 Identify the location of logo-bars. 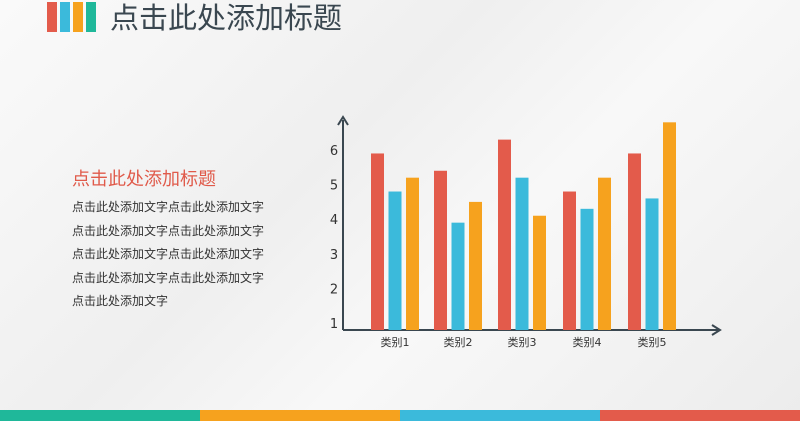
(71, 17).